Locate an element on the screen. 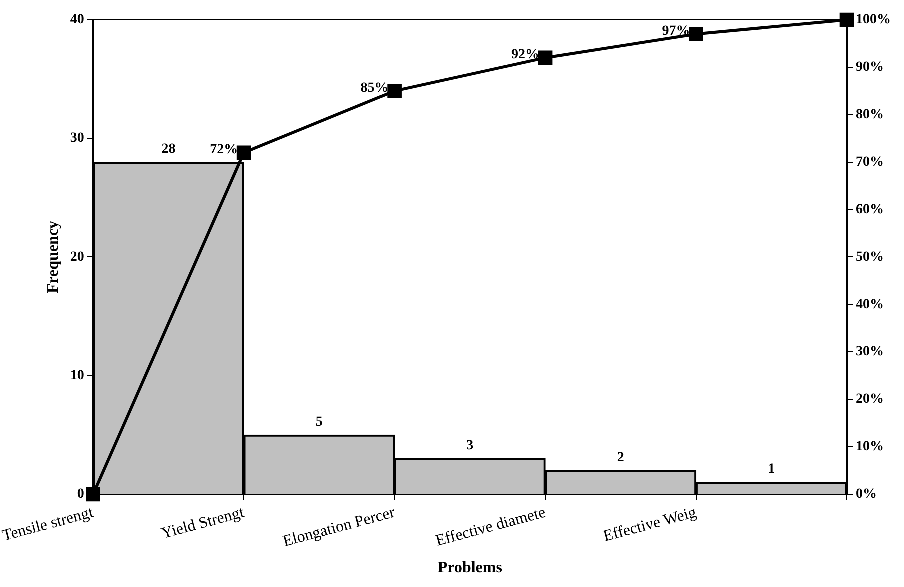  x-axis-title: Problems is located at coordinates (470, 568).